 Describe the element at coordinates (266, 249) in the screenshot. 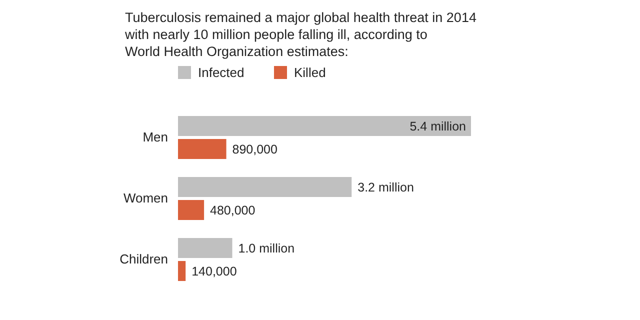

I see `data-label: 1.0 million` at that location.